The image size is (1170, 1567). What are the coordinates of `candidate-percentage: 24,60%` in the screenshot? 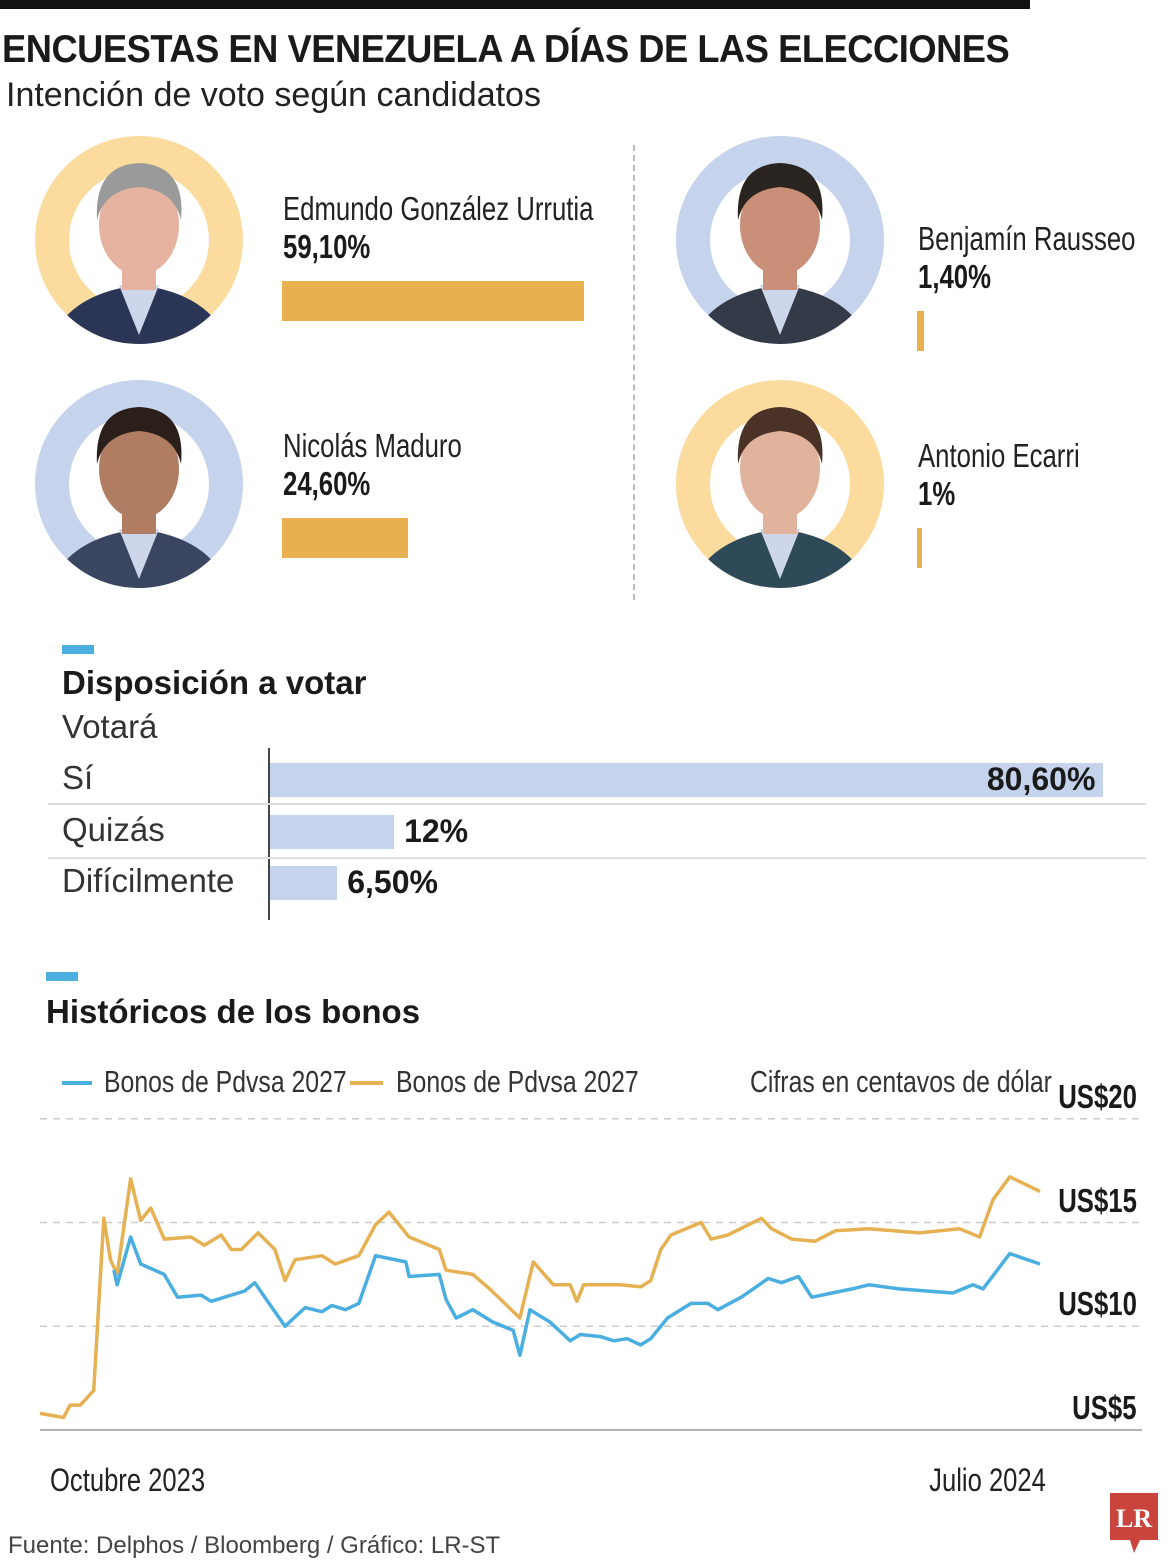 It's located at (327, 483).